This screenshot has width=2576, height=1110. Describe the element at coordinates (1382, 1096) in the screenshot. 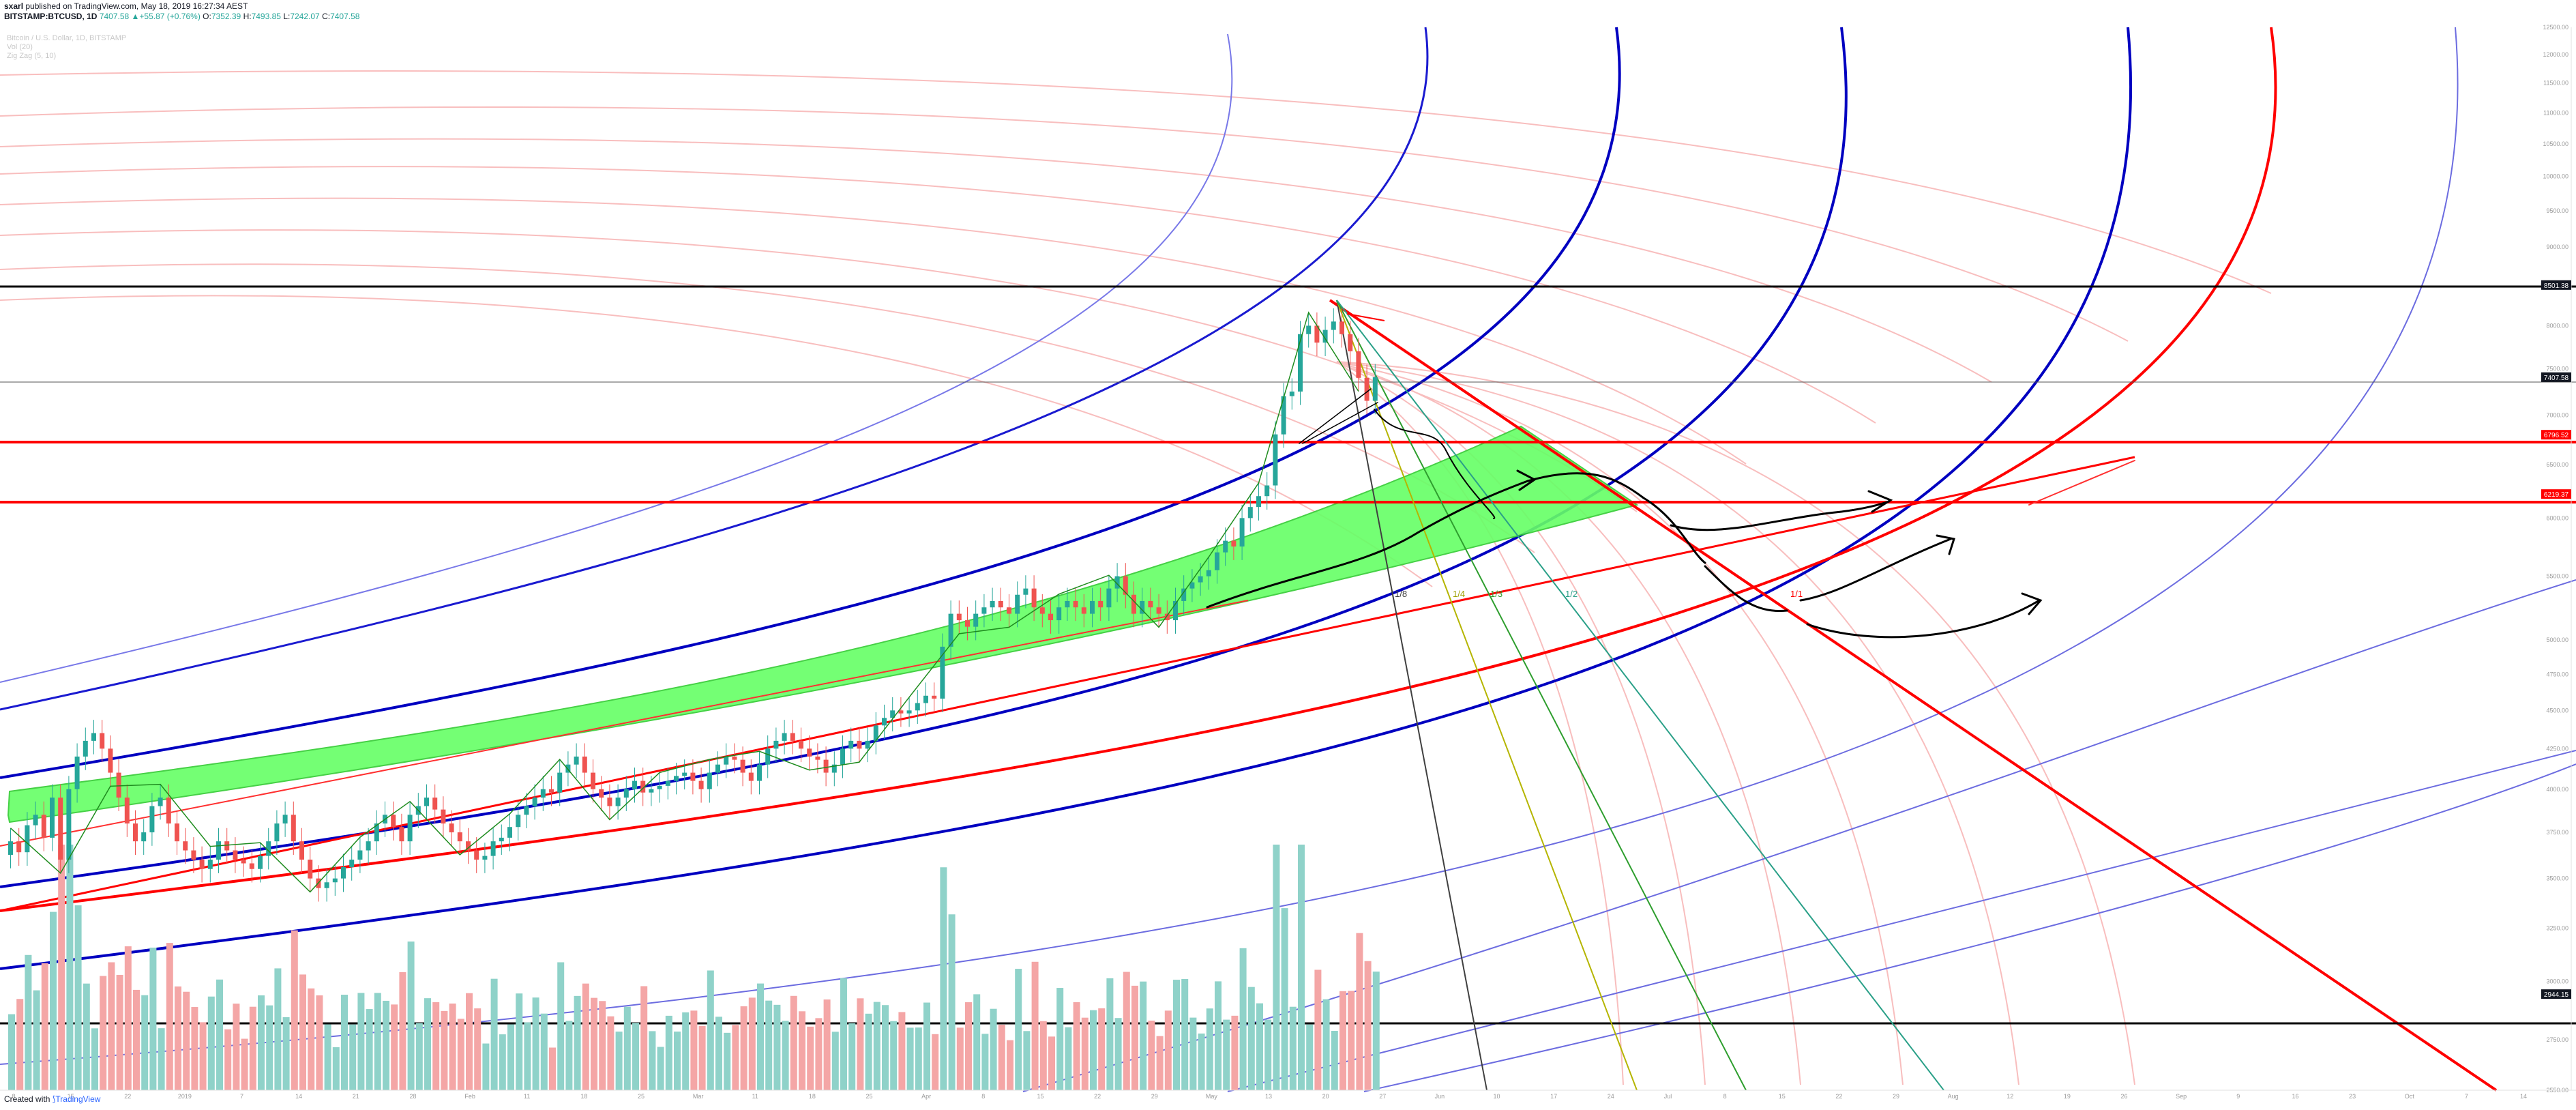

I see `time-tick: 27` at that location.